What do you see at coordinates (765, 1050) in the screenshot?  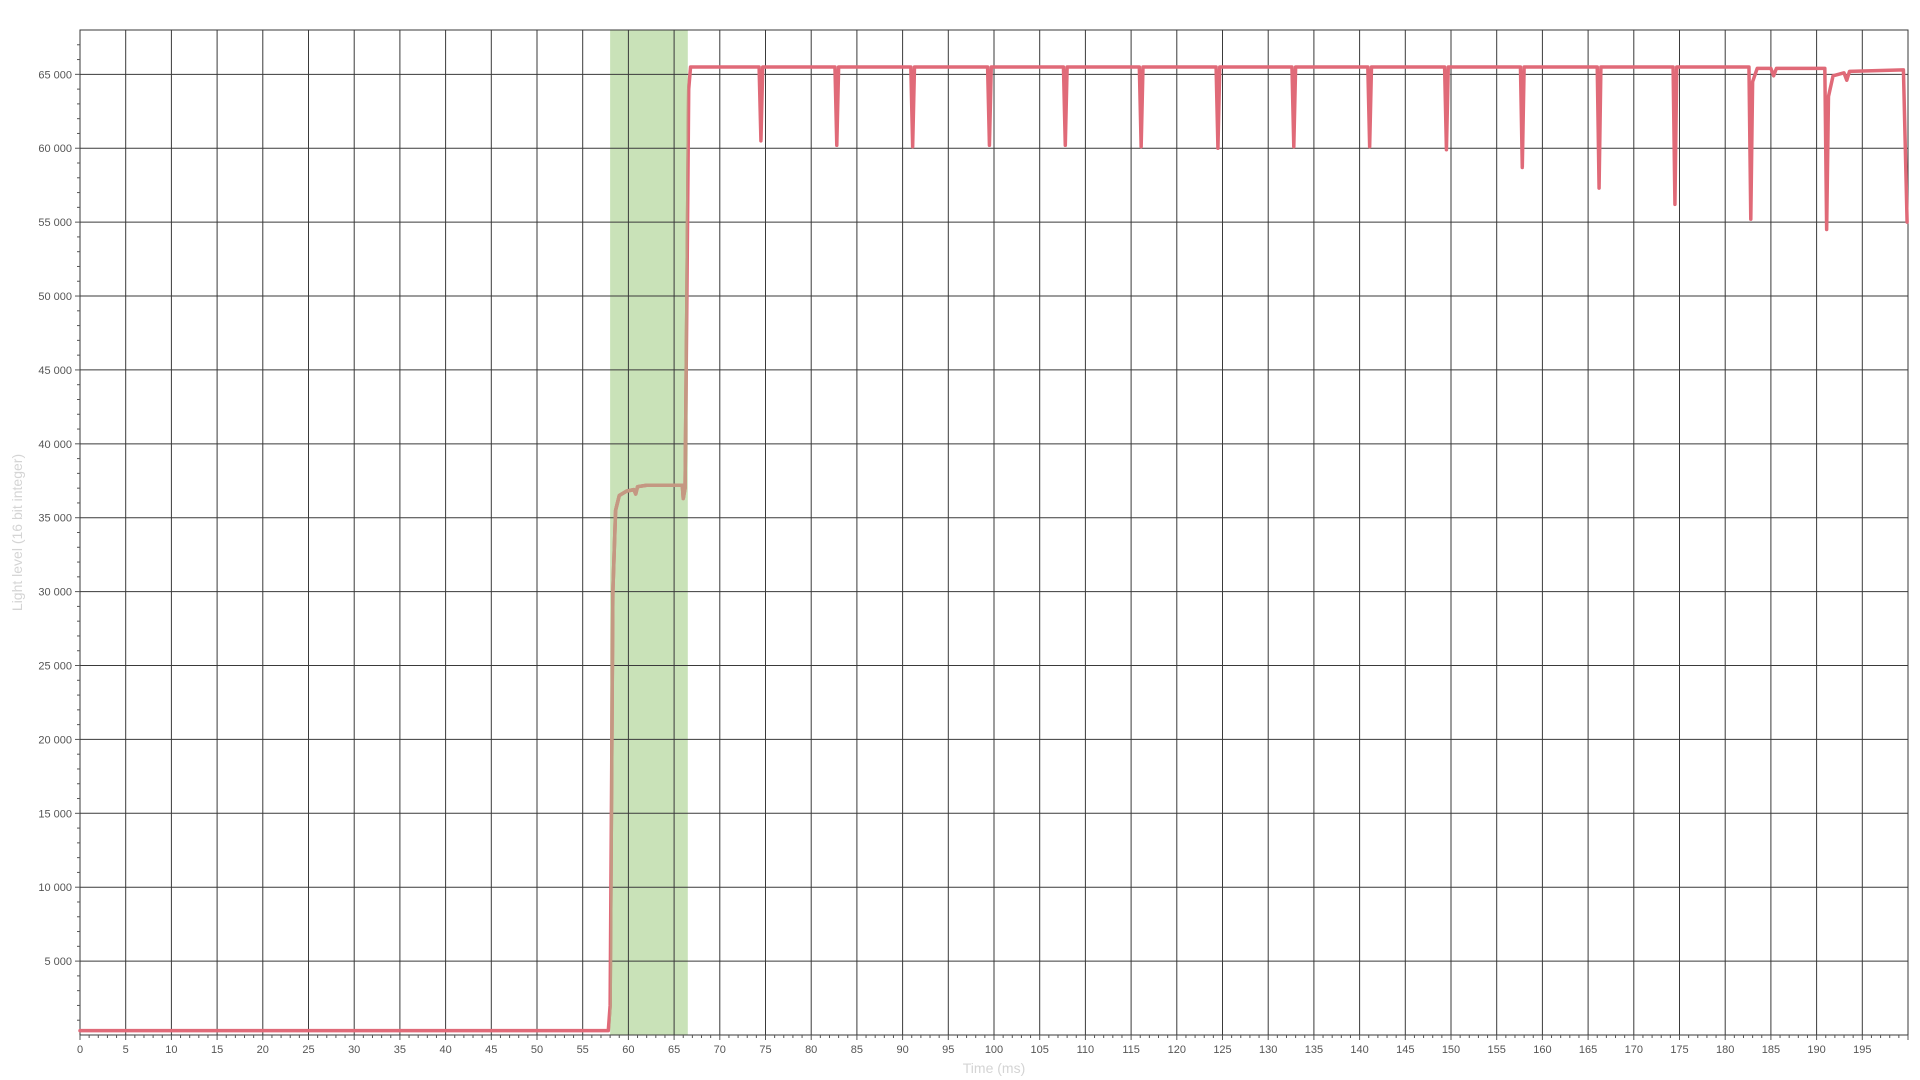 I see `x-tick-label: 75` at bounding box center [765, 1050].